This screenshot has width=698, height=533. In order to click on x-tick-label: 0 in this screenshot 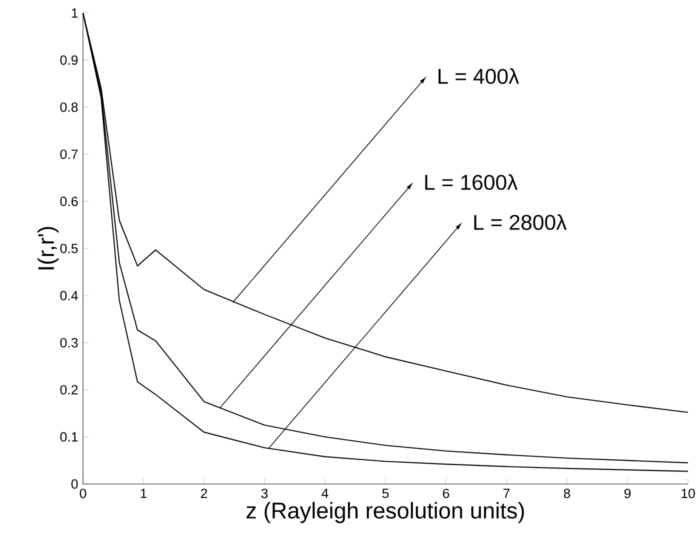, I will do `click(83, 493)`.